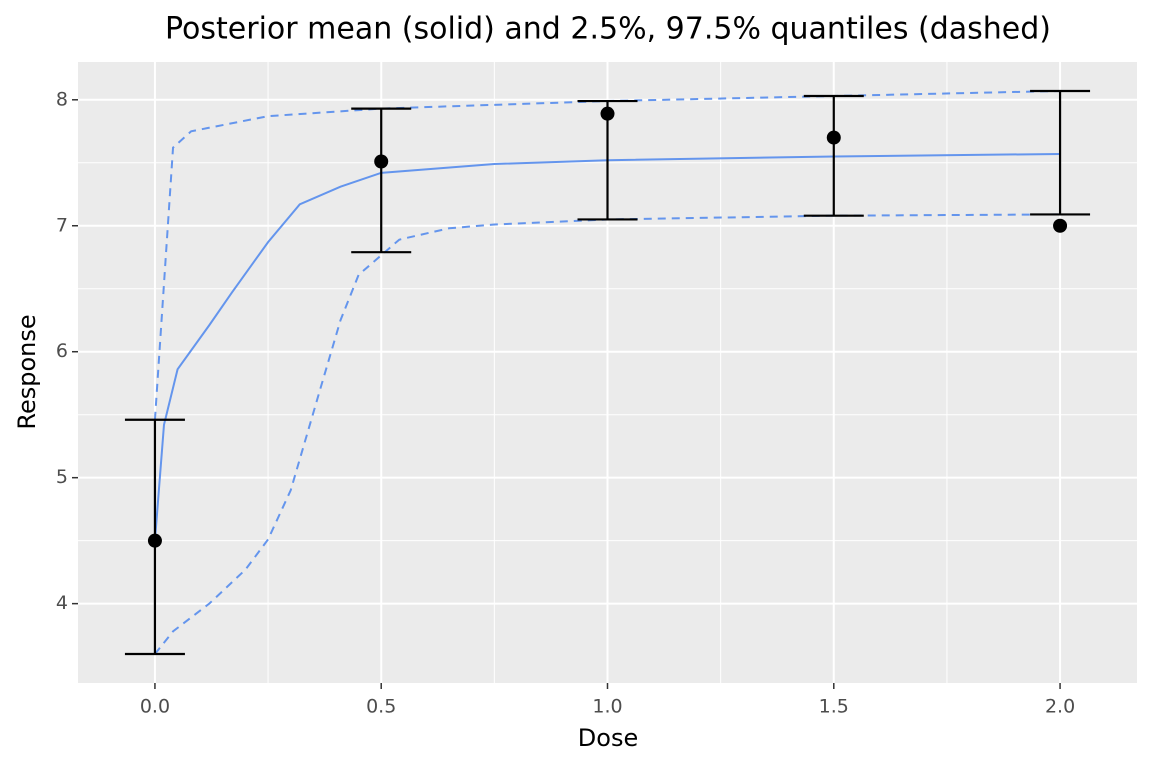 The height and width of the screenshot is (768, 1152). I want to click on y-tick-label: 7, so click(62, 225).